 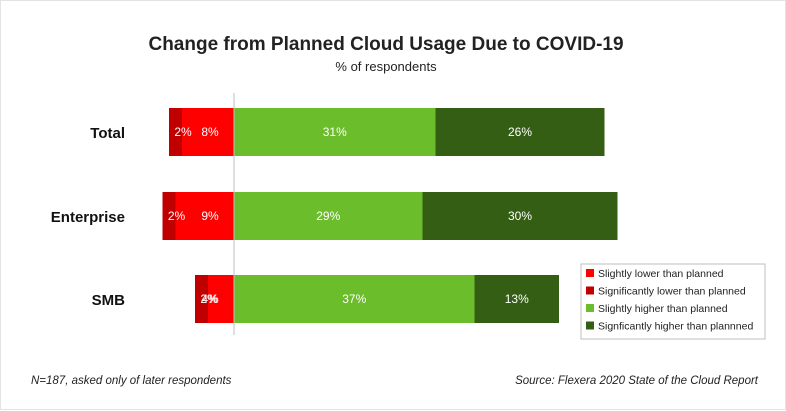 I want to click on data-label-total-series-0: 8%, so click(x=210, y=132).